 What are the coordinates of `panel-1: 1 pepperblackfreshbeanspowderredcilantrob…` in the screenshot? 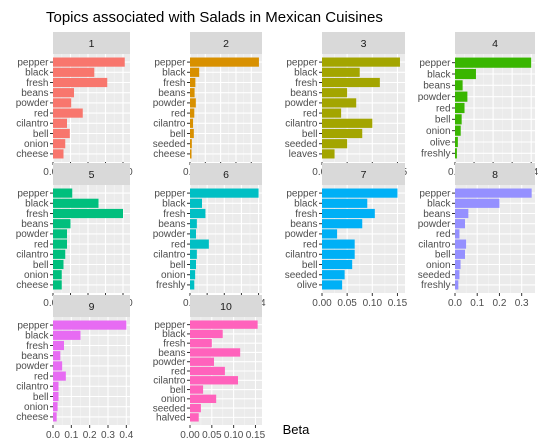 It's located at (74, 105).